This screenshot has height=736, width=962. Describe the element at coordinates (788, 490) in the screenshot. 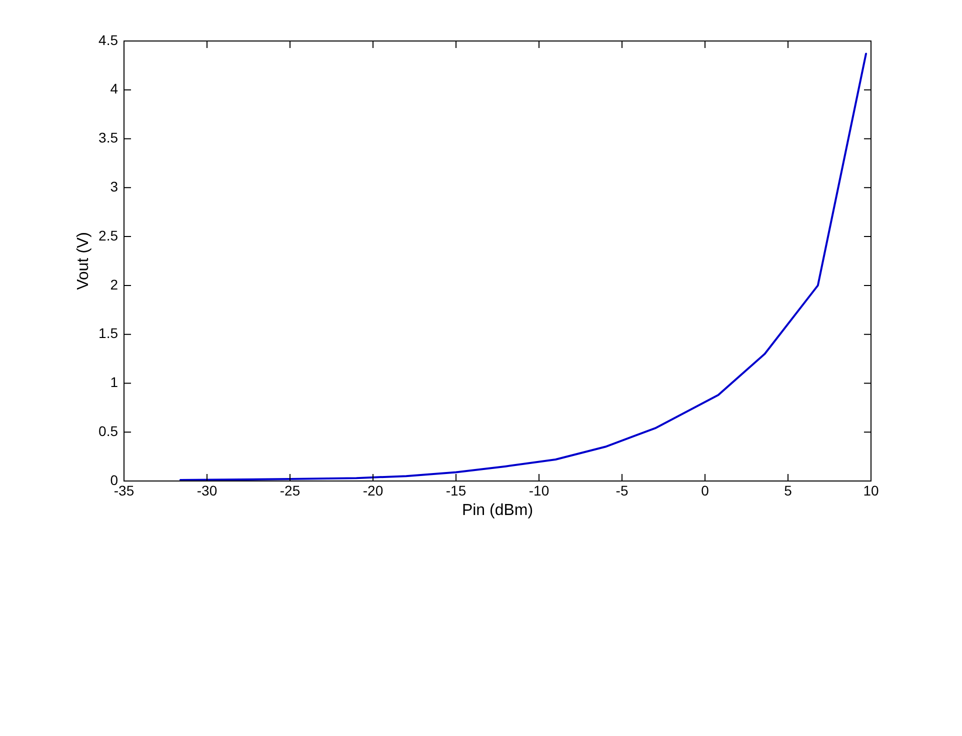

I see `x-tick-label: 5` at that location.